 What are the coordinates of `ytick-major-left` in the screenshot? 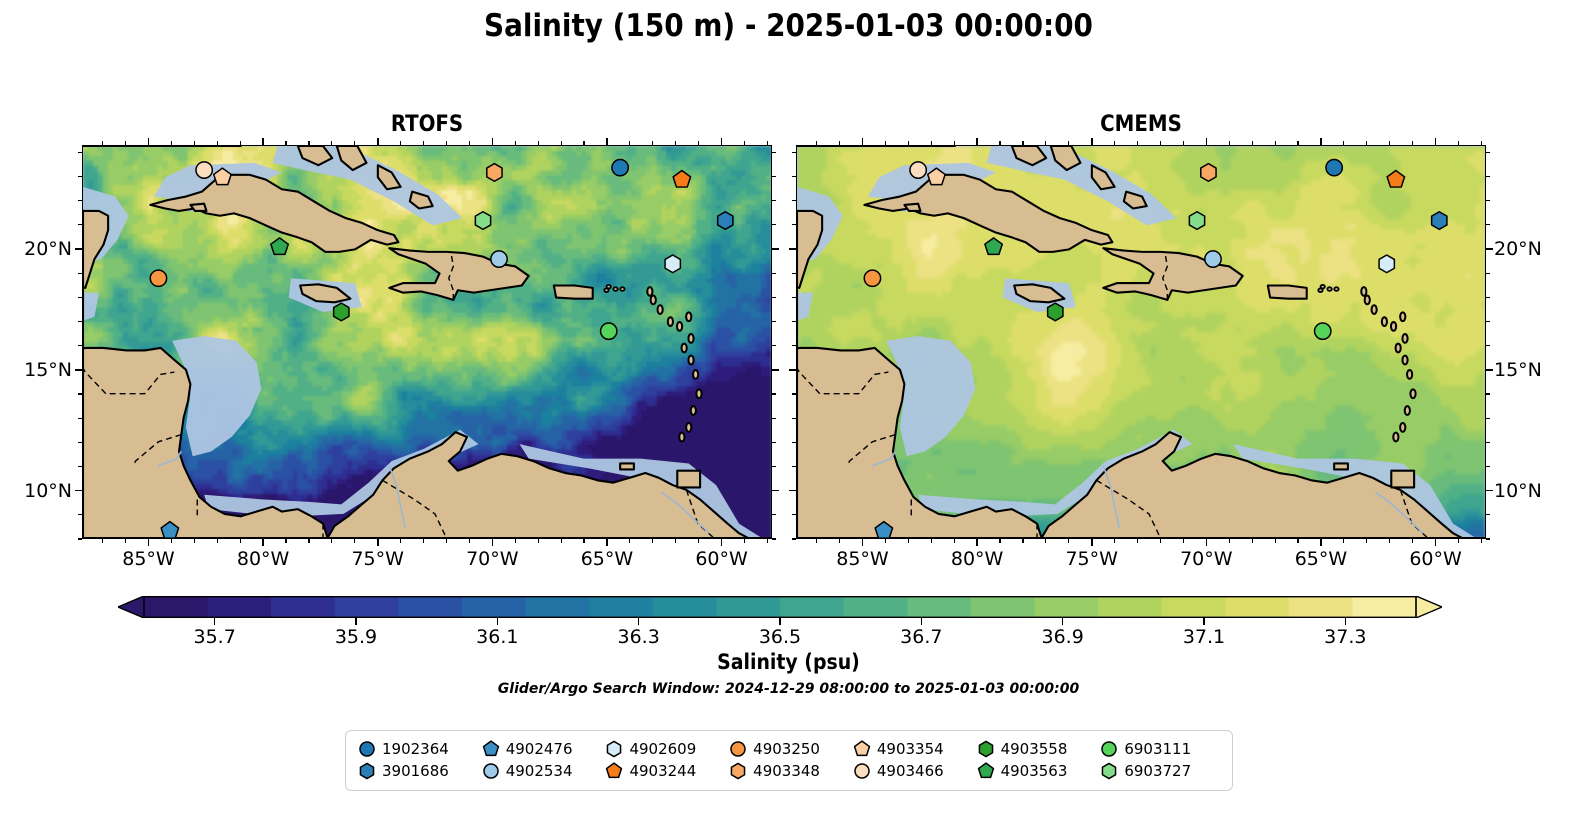 It's located at (792, 249).